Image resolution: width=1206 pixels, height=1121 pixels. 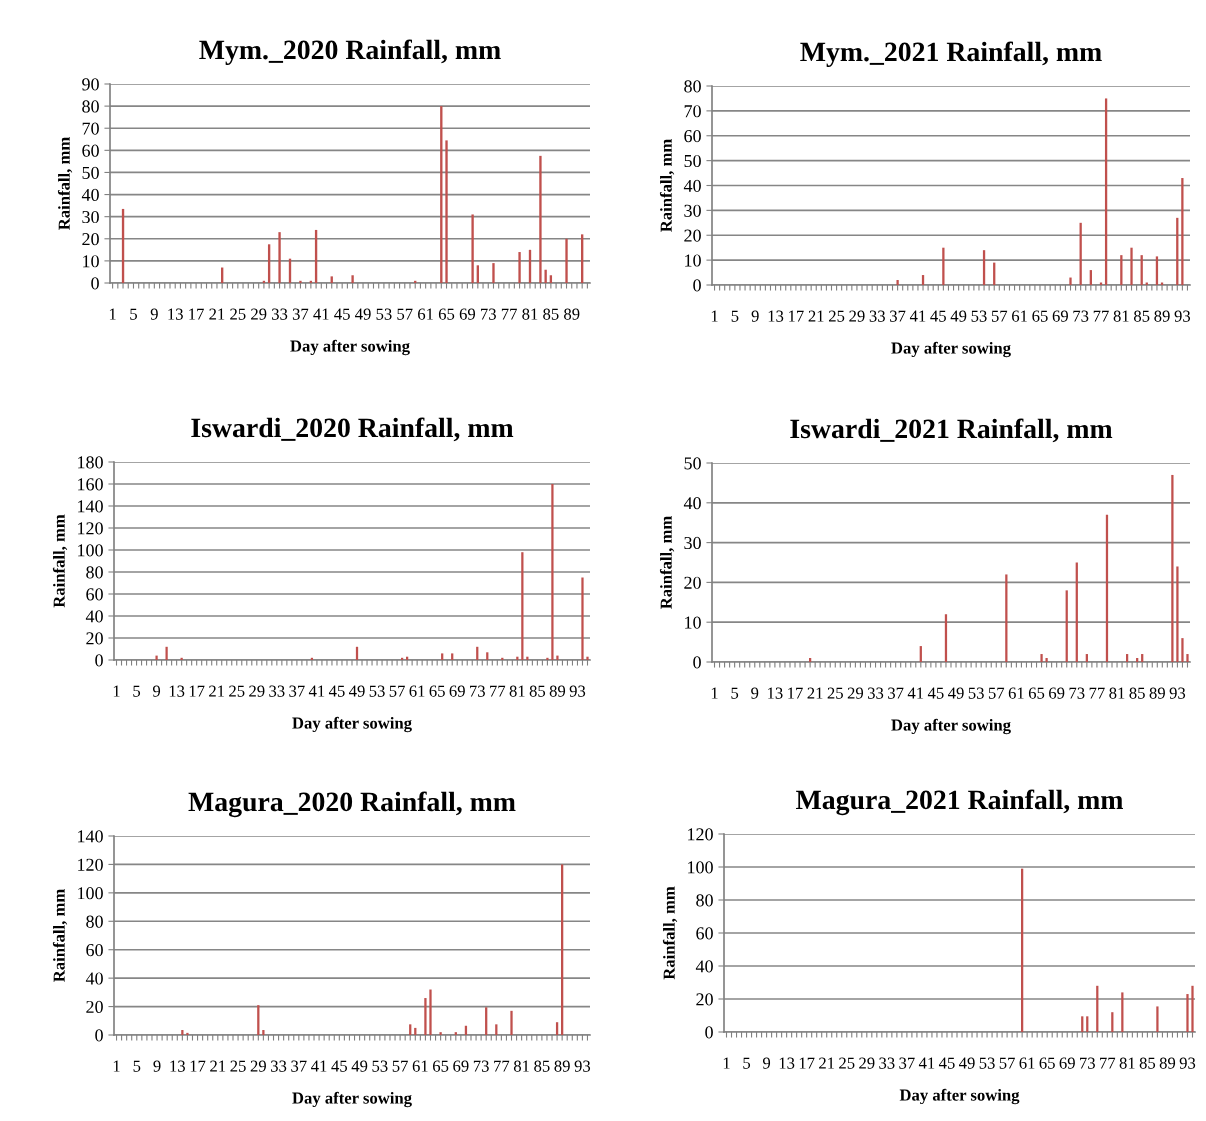 I want to click on y-tick-label: 180, so click(x=90, y=462).